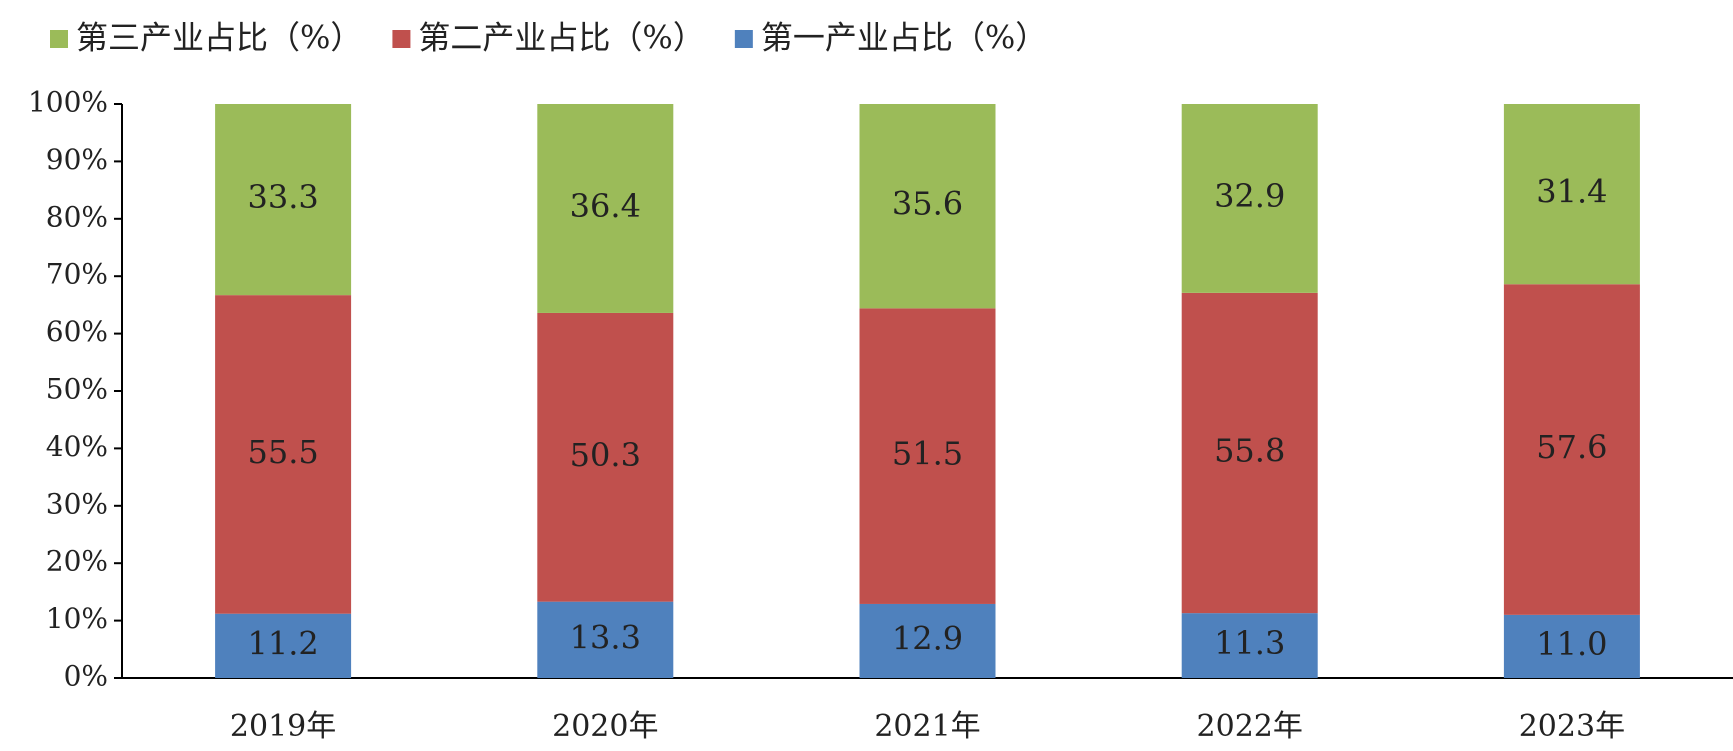 The image size is (1733, 751). Describe the element at coordinates (605, 726) in the screenshot. I see `x-tick-label: 2020年` at that location.